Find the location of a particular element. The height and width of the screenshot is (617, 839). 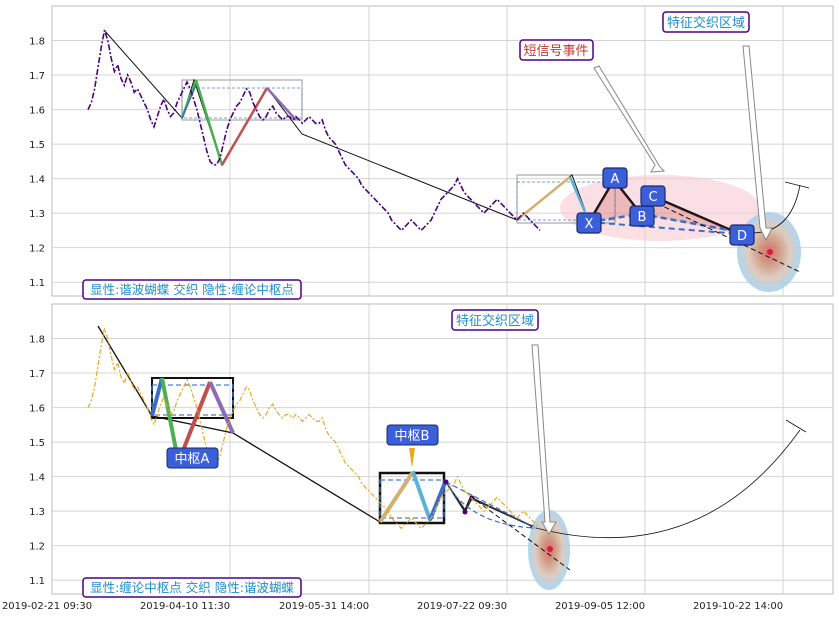

svg-text: X is located at coordinates (589, 224).